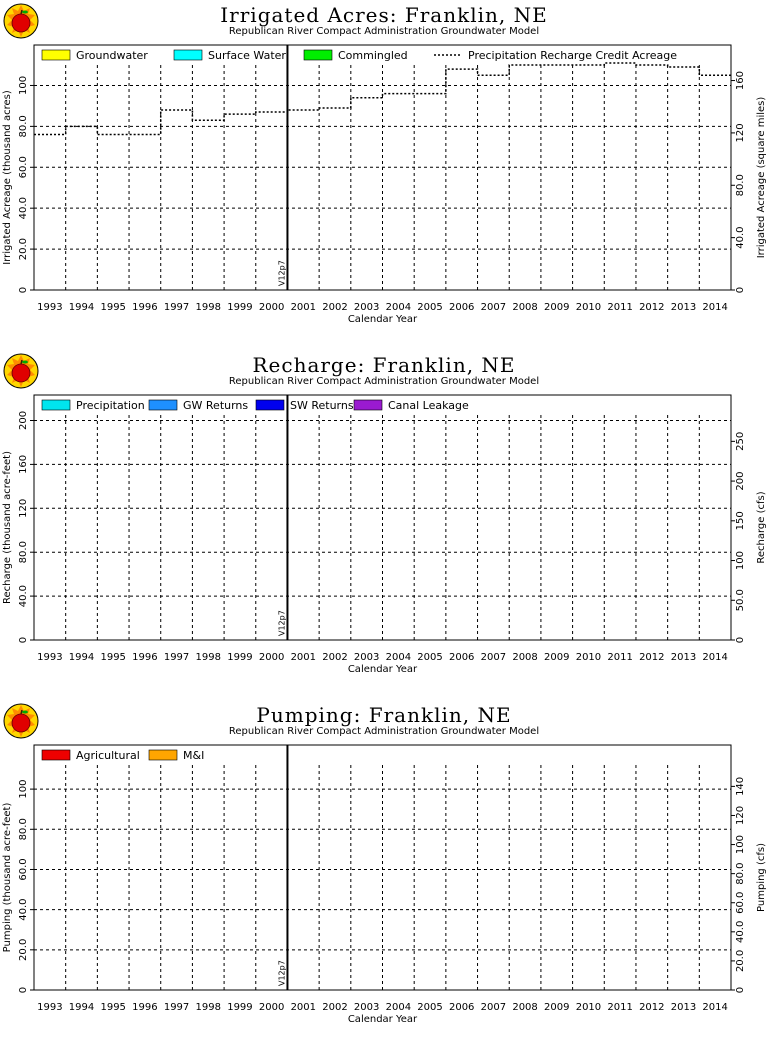  What do you see at coordinates (108, 755) in the screenshot?
I see `legend-label: Agricultural` at bounding box center [108, 755].